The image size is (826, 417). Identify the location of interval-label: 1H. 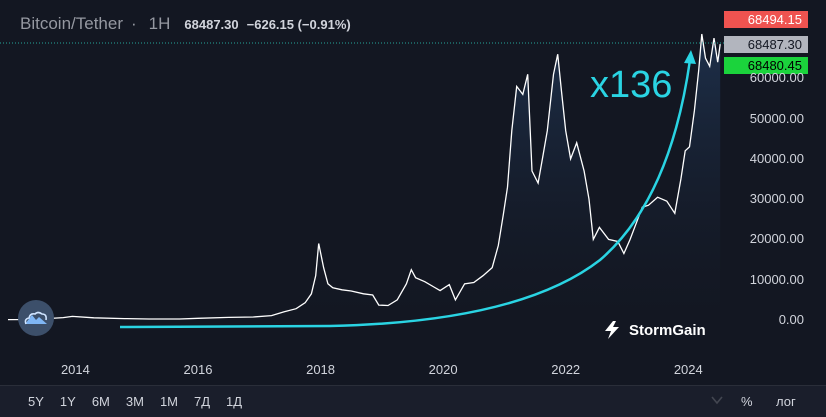
(159, 23).